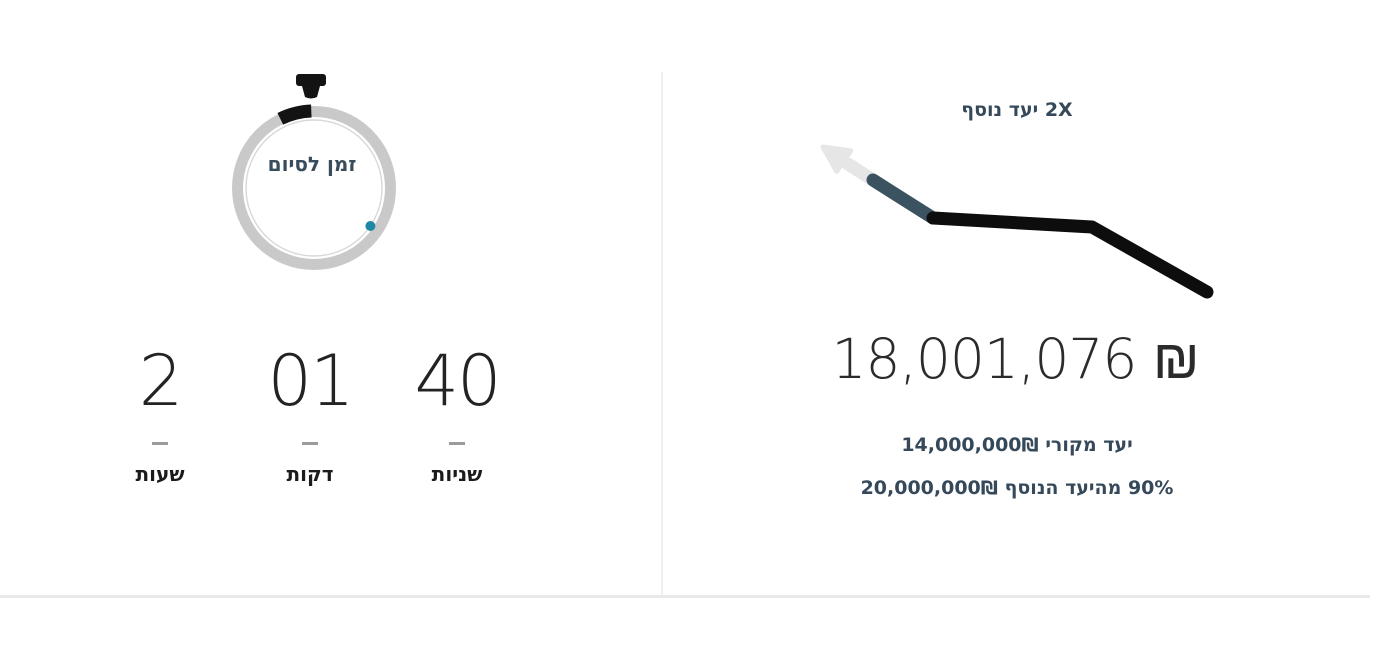  I want to click on original-goal-text: יעד מקורי 14,000,000₪, so click(1017, 445).